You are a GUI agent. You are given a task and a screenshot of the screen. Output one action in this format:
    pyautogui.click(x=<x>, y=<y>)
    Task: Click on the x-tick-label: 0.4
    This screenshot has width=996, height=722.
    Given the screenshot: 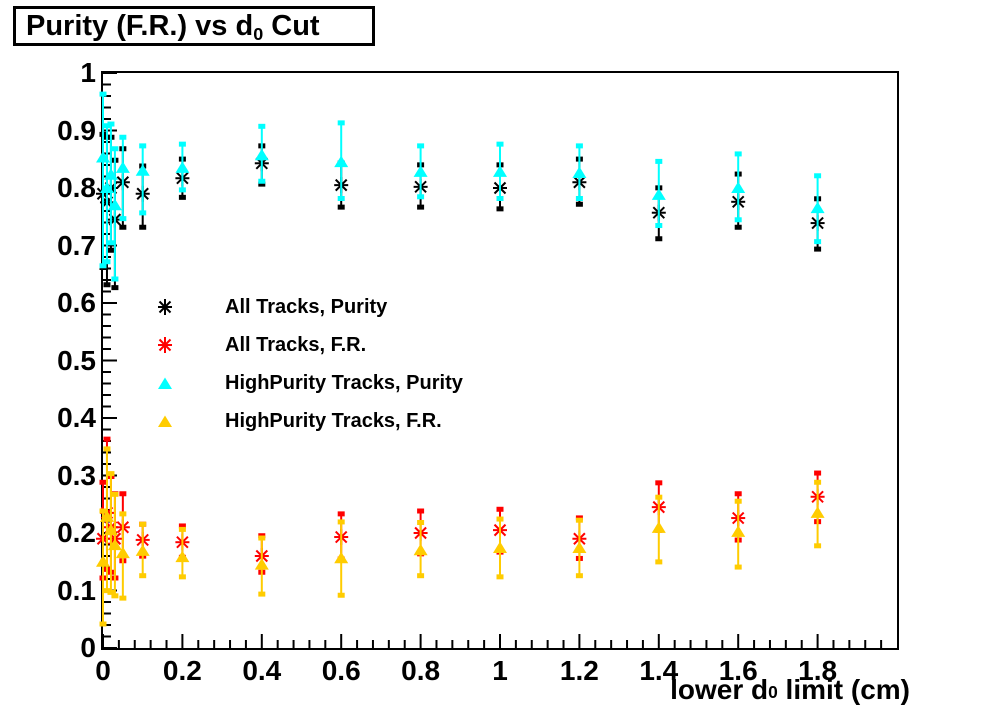 What is the action you would take?
    pyautogui.click(x=262, y=670)
    